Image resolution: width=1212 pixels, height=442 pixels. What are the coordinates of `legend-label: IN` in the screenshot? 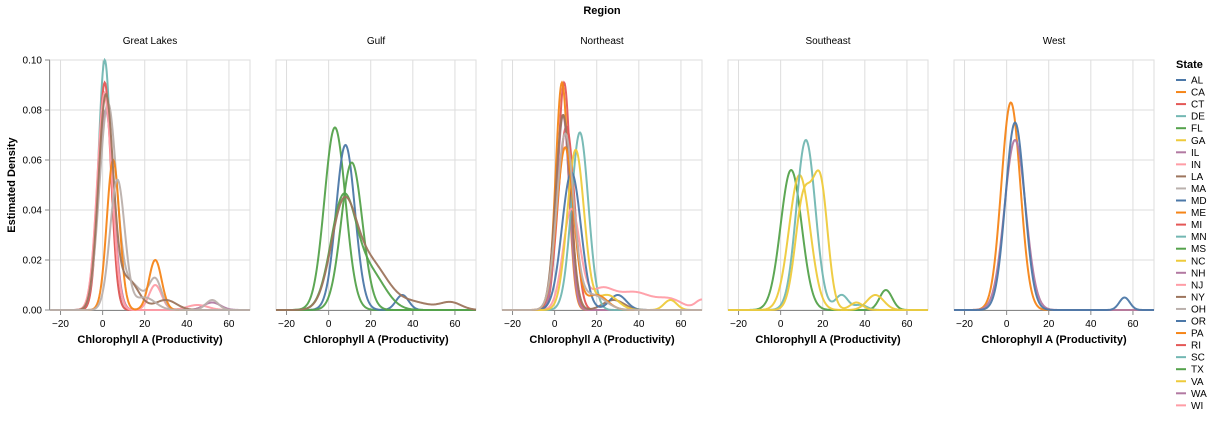 It's located at (1196, 165).